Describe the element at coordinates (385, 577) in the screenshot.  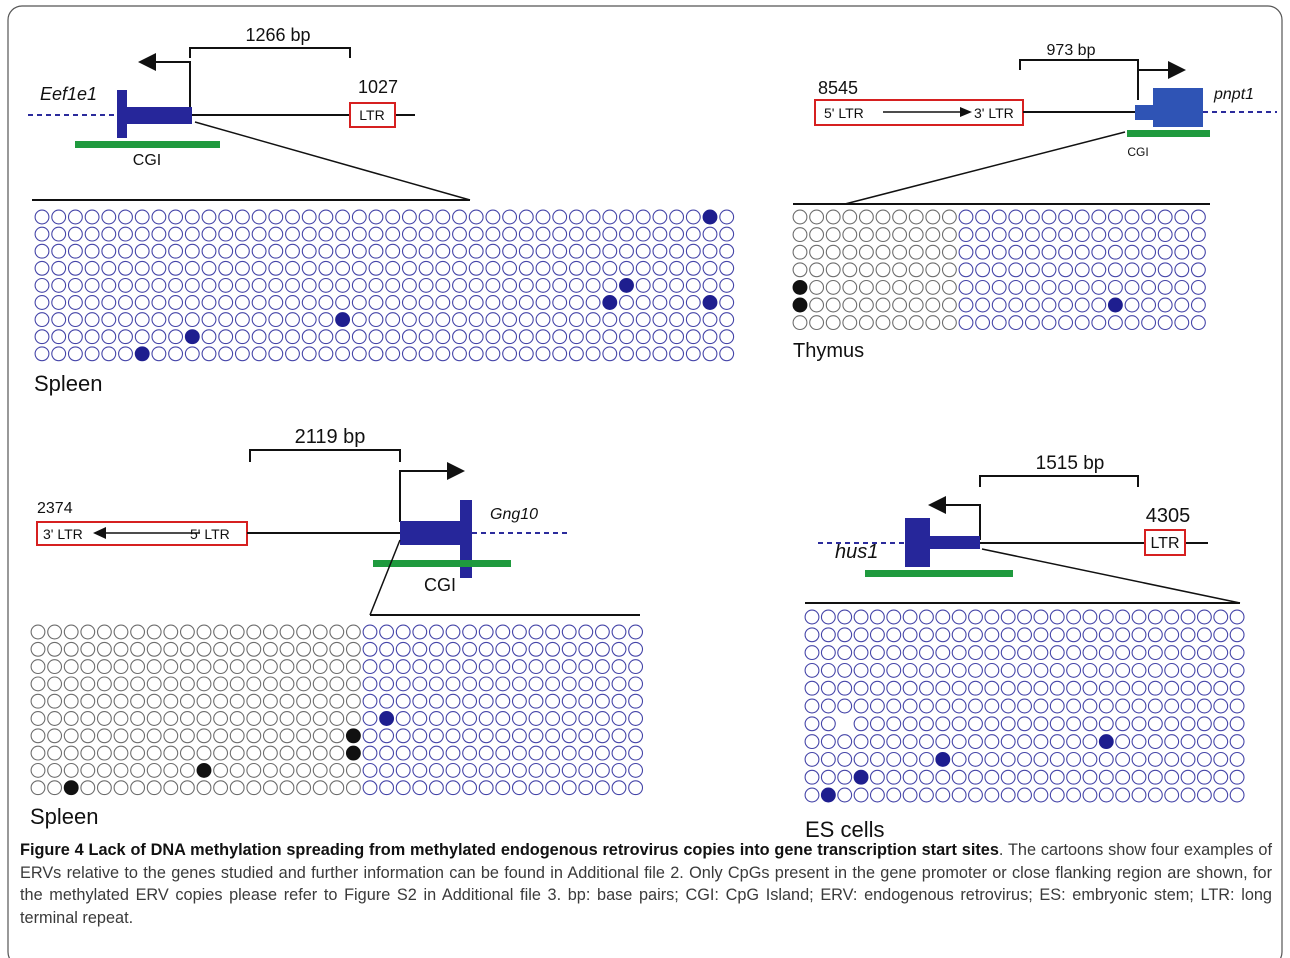
I see `zoom-line` at that location.